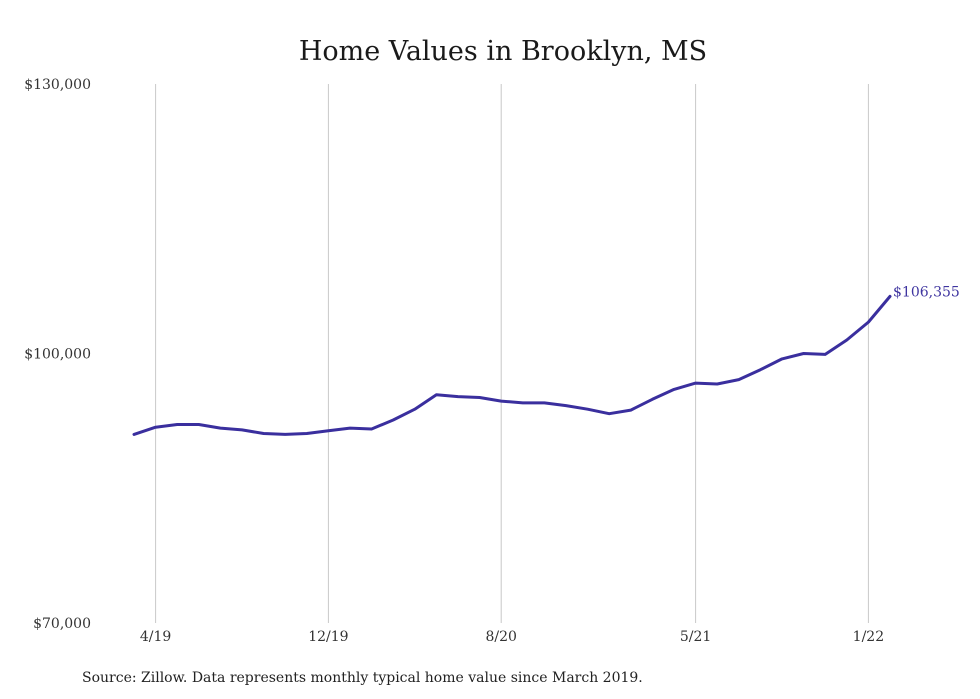  I want to click on x-axis: 4/19 12/19 8/20 5/21 1/22, so click(512, 637).